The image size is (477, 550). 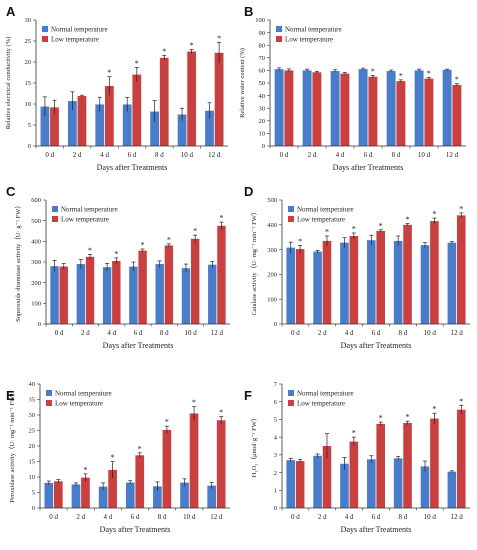 I want to click on y-tick-label: 6, so click(x=276, y=402).